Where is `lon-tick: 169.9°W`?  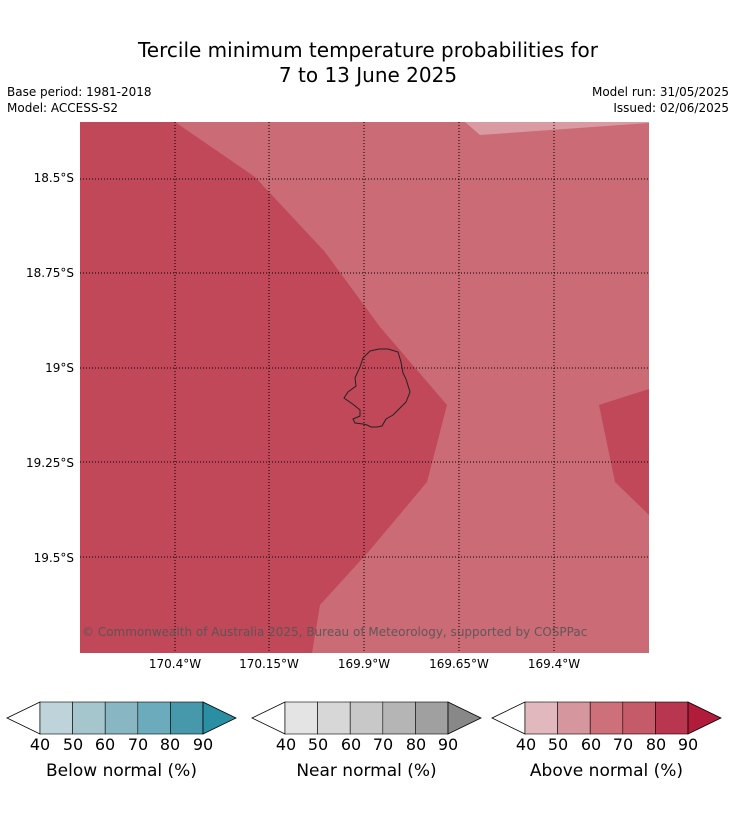 lon-tick: 169.9°W is located at coordinates (364, 664).